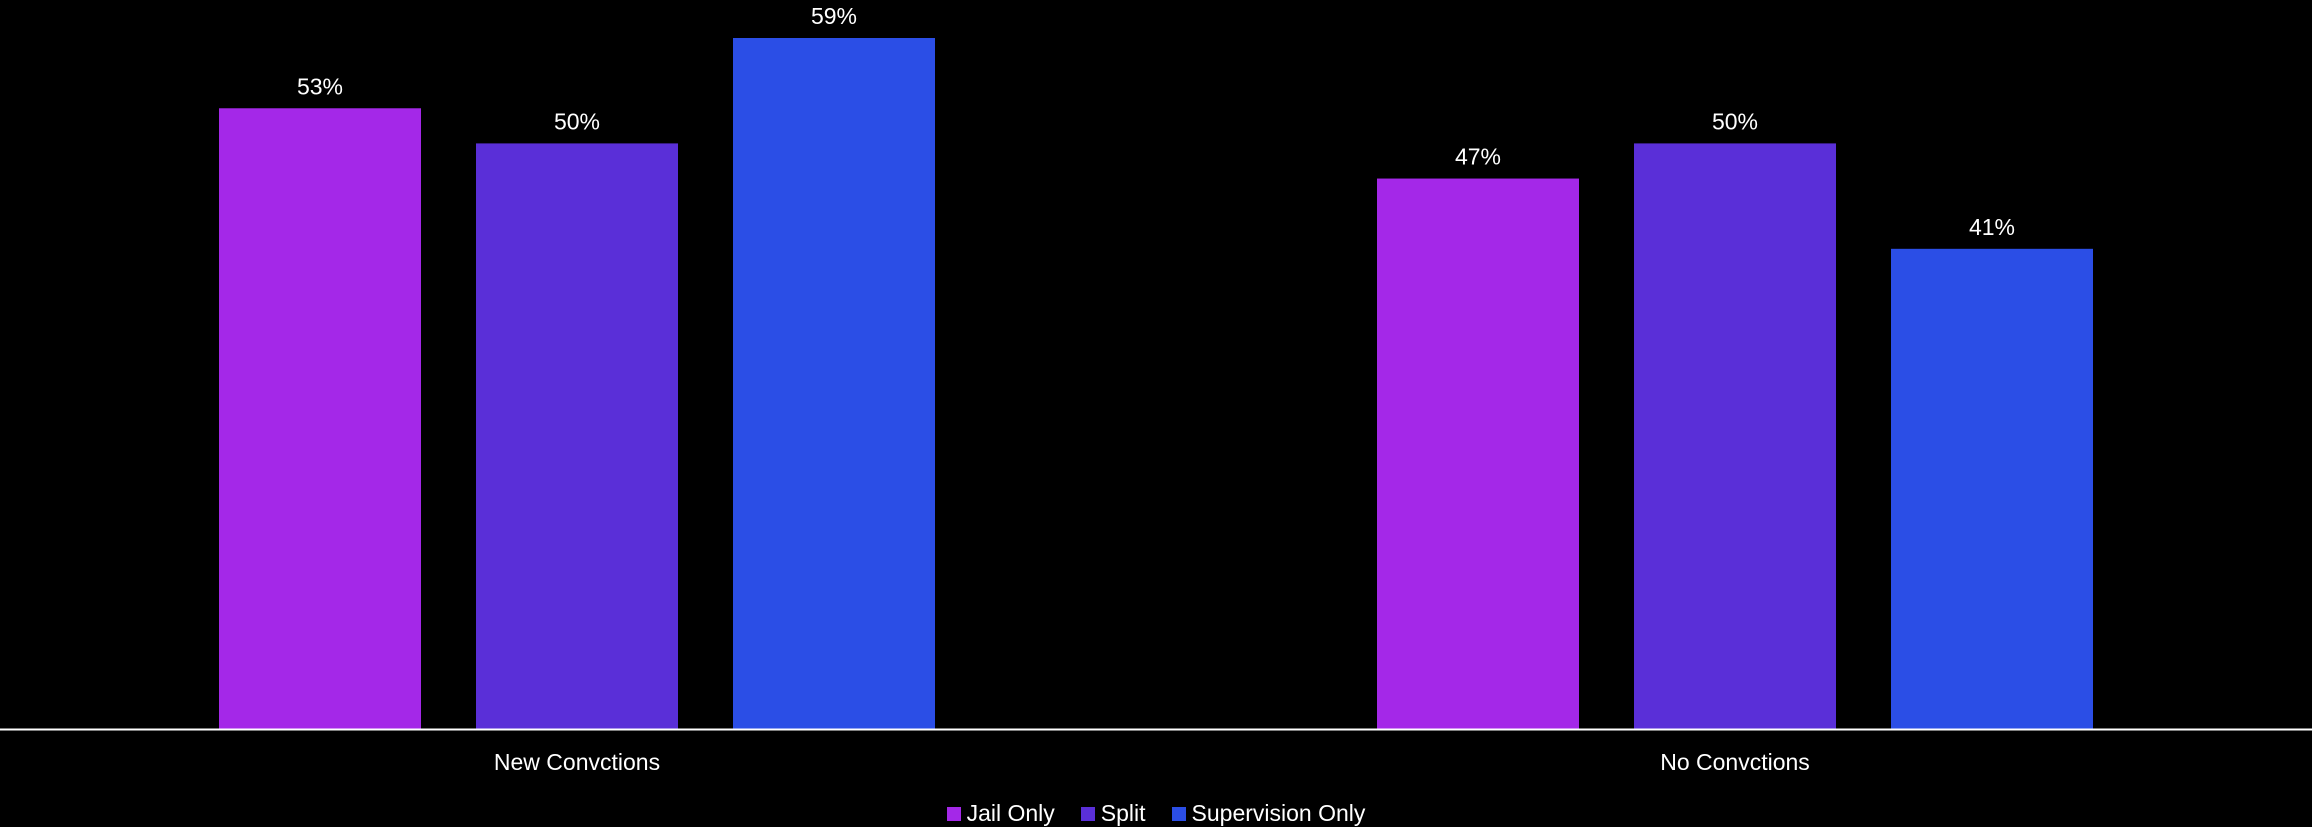 Image resolution: width=2312 pixels, height=827 pixels. What do you see at coordinates (1156, 813) in the screenshot?
I see `legend: Jail Only Split Supervision Only` at bounding box center [1156, 813].